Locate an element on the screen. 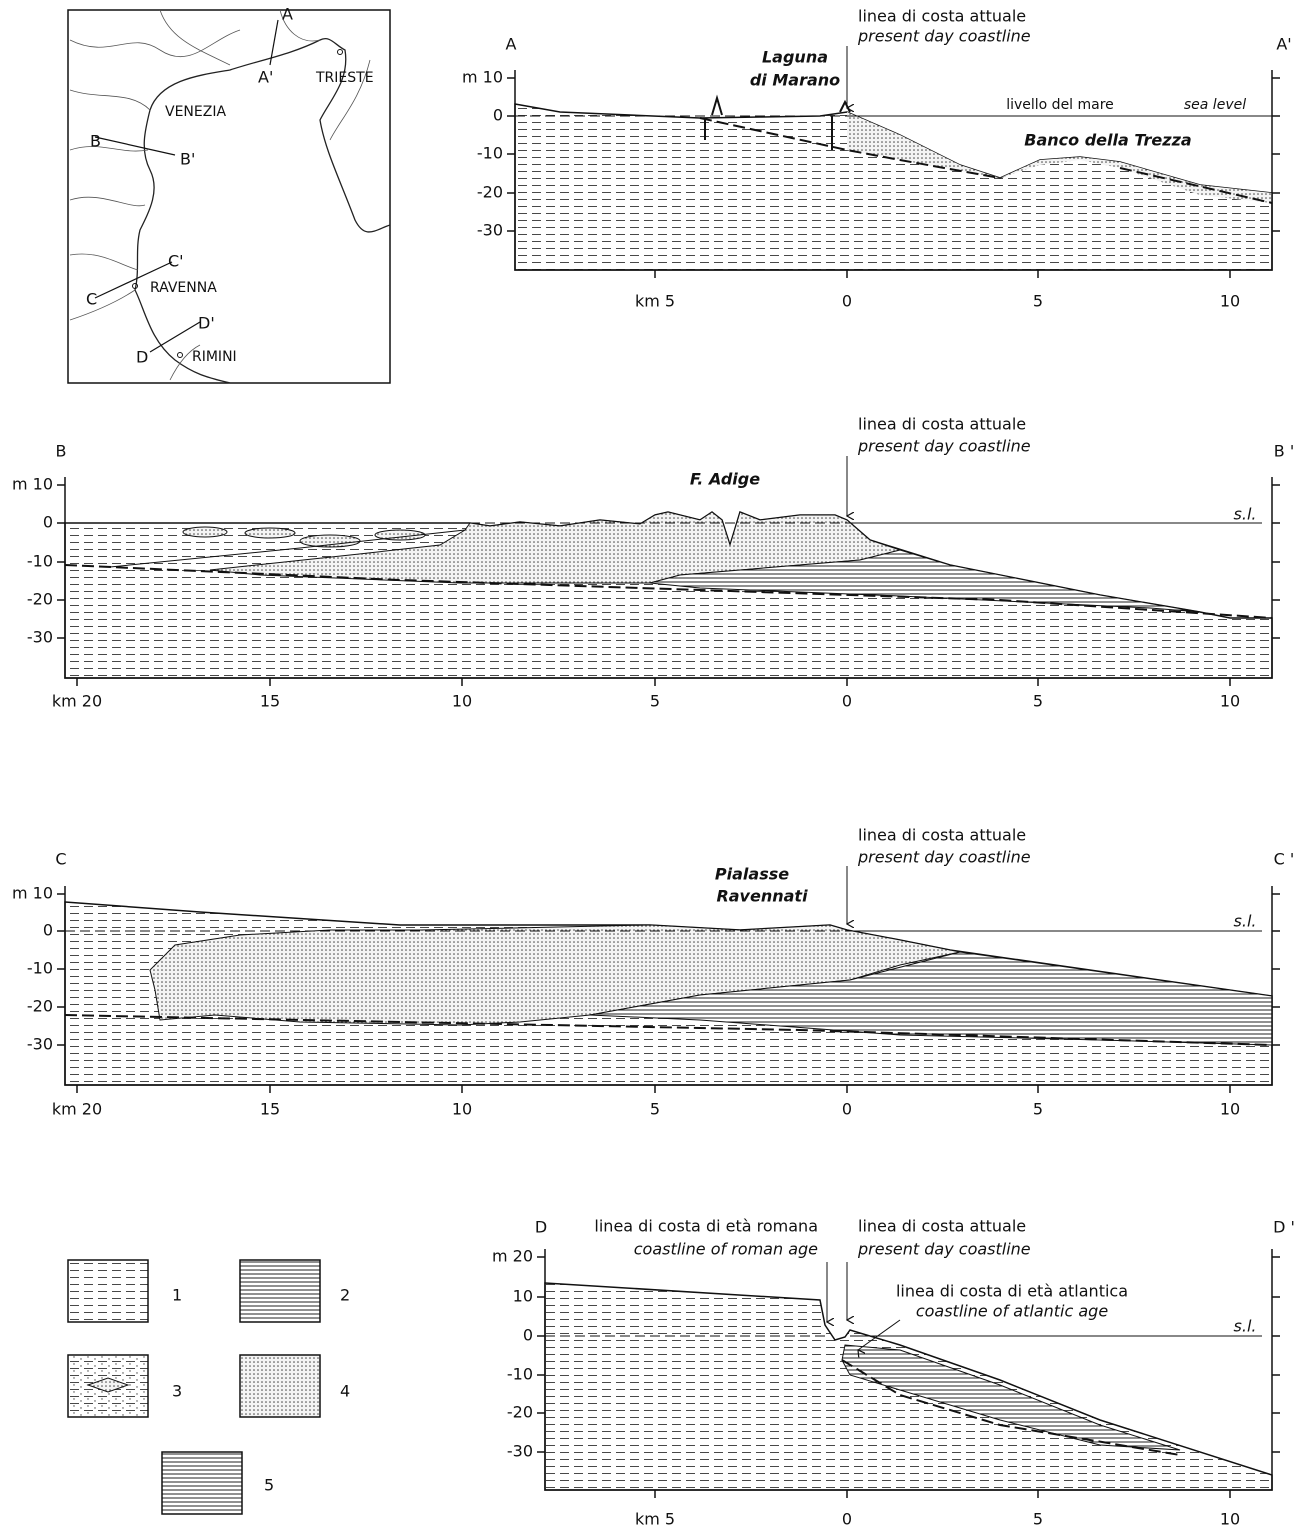  legend: 1 2 3 4 5 is located at coordinates (208, 1387).